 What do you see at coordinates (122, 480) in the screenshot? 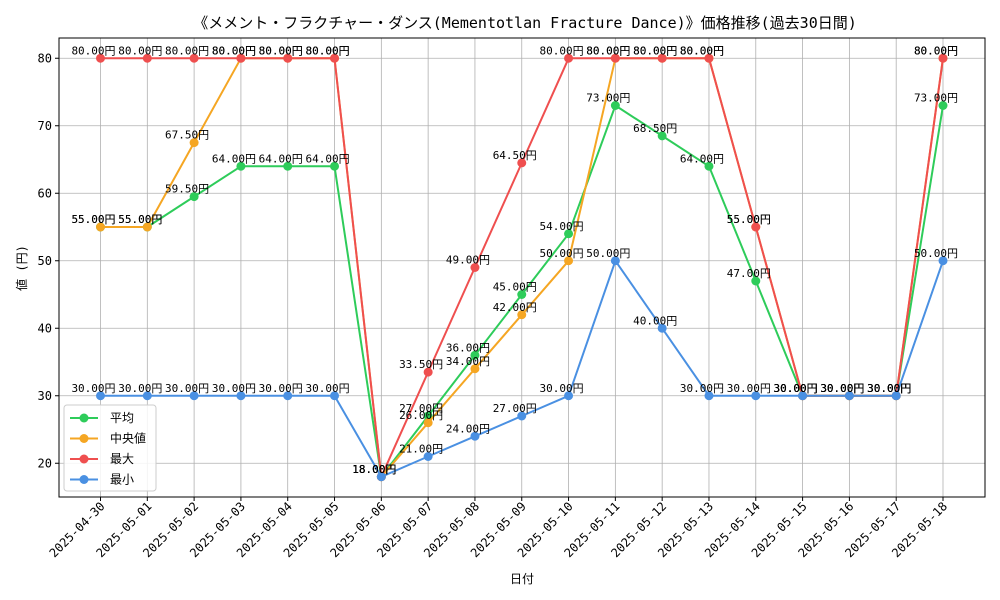
I see `legend-label: 最小` at bounding box center [122, 480].